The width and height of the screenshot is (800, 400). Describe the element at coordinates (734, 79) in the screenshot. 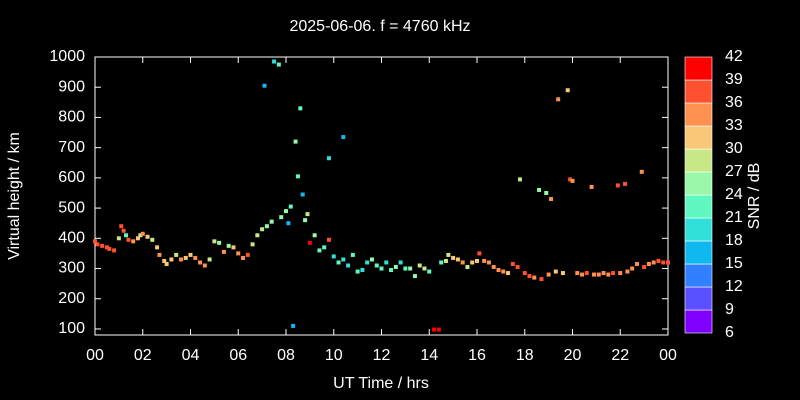

I see `colorbar-tick-label: 39` at that location.